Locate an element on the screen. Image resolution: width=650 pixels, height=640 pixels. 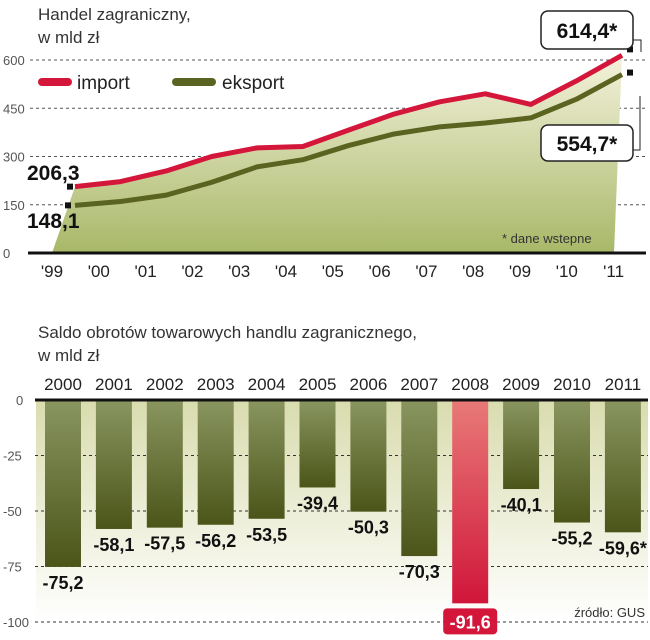
y-tick-label: -25 is located at coordinates (12, 456).